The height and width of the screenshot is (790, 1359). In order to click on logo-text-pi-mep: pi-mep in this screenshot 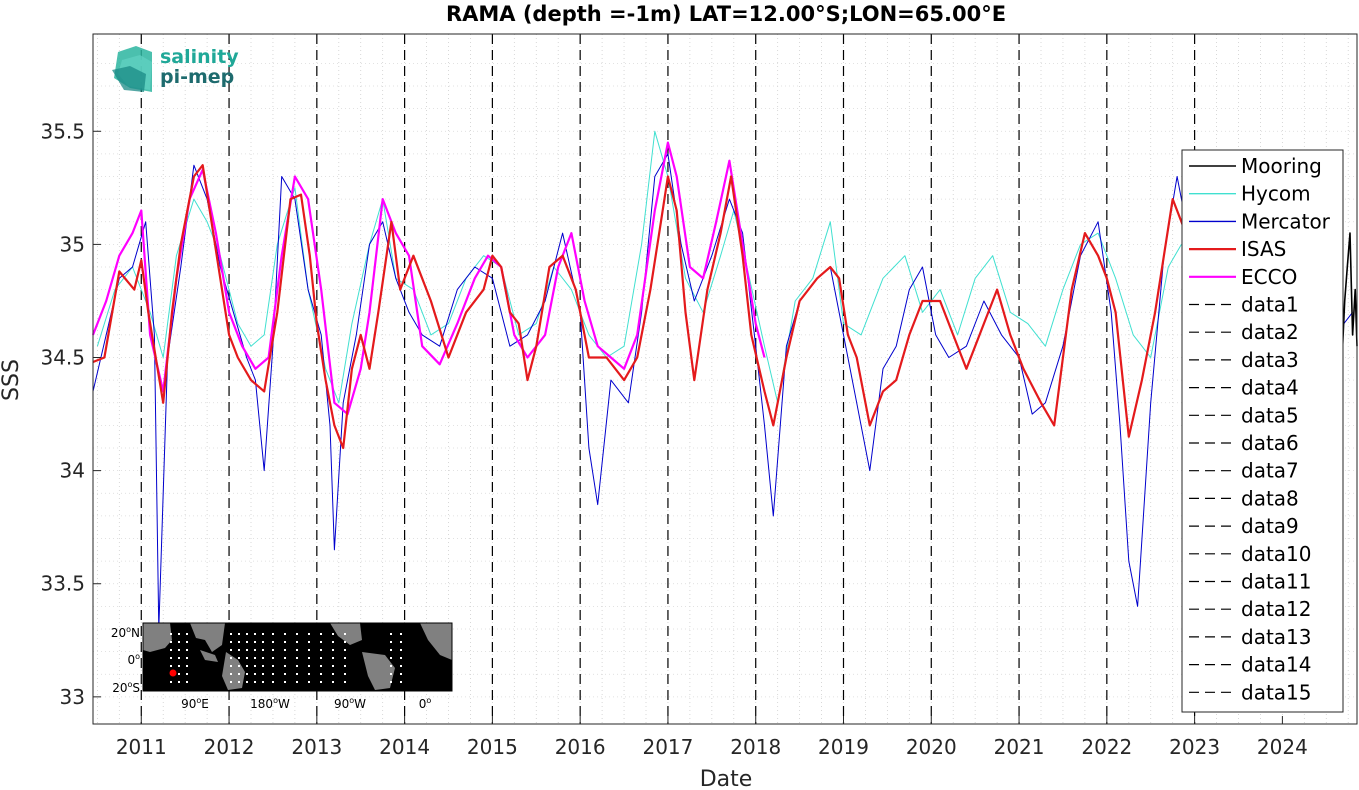, I will do `click(197, 77)`.